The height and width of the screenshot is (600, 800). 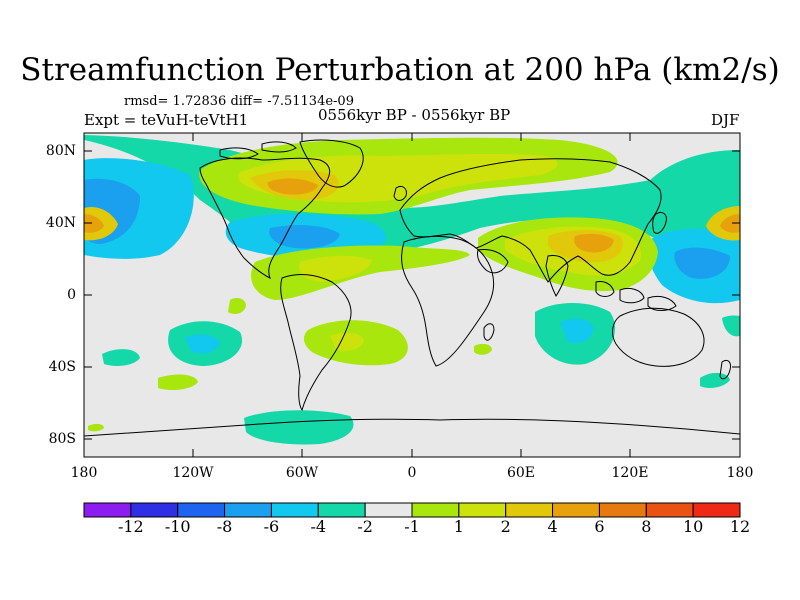 What do you see at coordinates (335, 268) in the screenshot?
I see `contour-pos-tropical-atlantic-core` at bounding box center [335, 268].